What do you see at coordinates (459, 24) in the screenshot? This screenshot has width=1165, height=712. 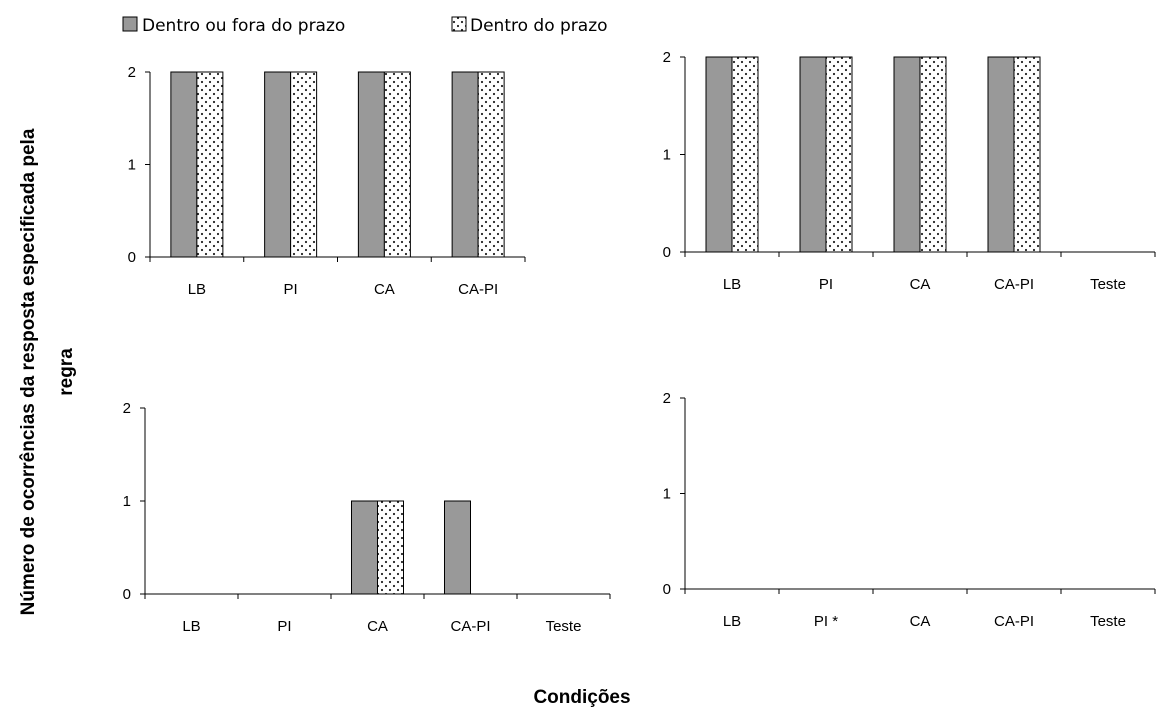 I see `legend-swatch-dotted` at bounding box center [459, 24].